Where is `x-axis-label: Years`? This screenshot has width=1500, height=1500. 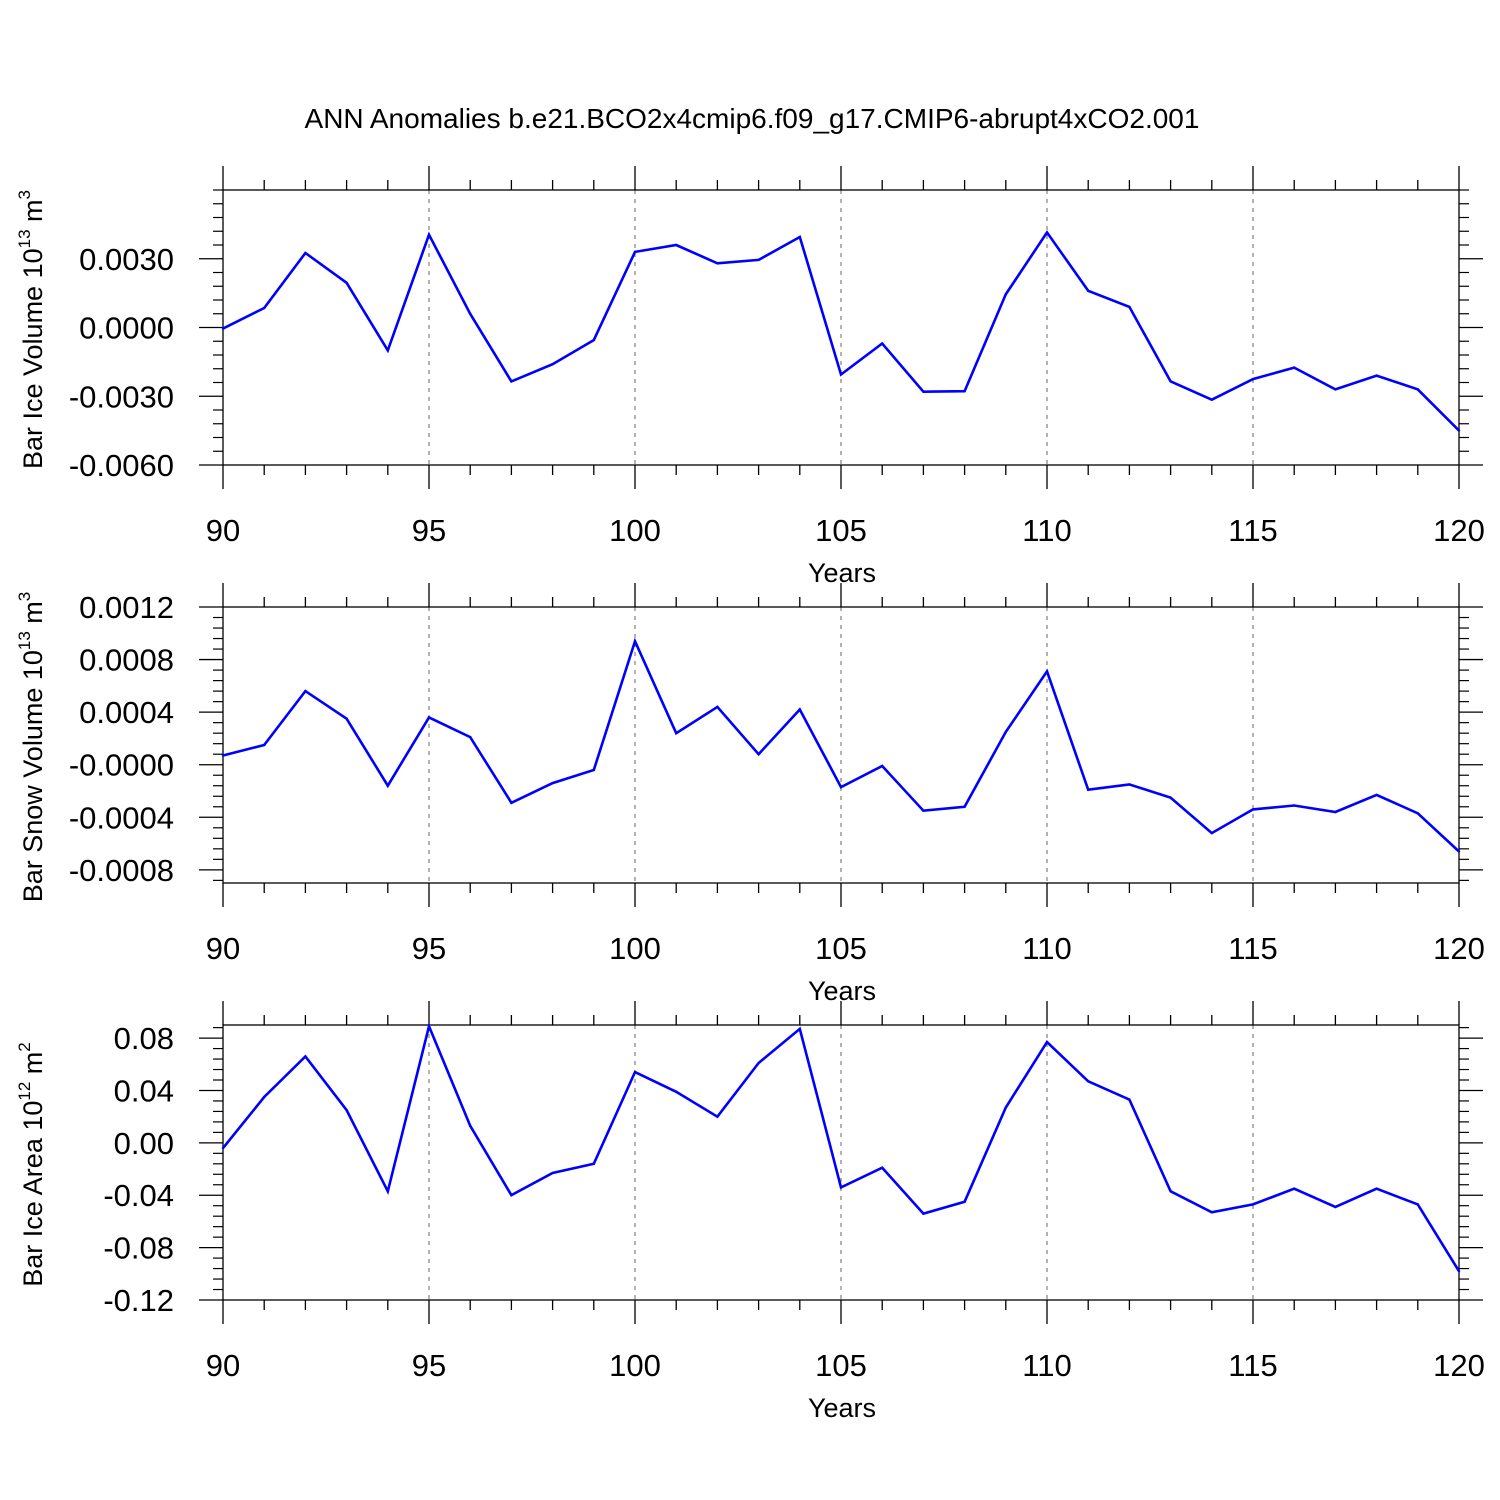 x-axis-label: Years is located at coordinates (842, 991).